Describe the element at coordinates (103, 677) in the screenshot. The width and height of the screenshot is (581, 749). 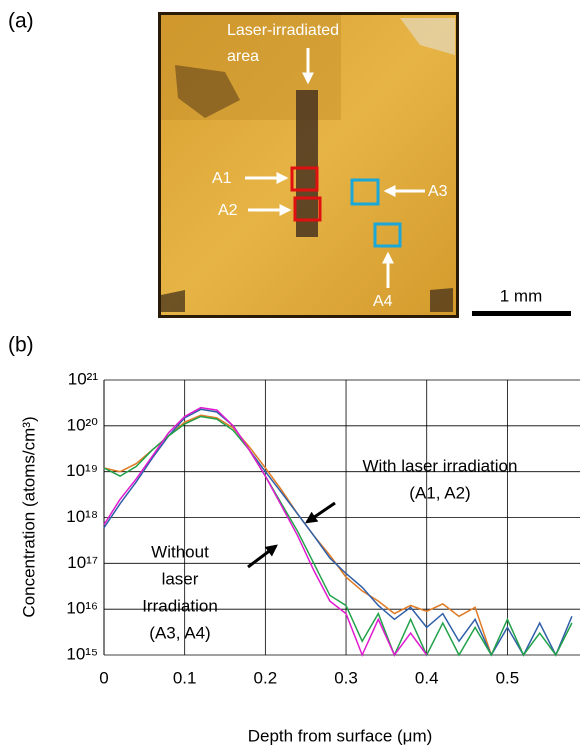
I see `x-tick-label: 0` at that location.